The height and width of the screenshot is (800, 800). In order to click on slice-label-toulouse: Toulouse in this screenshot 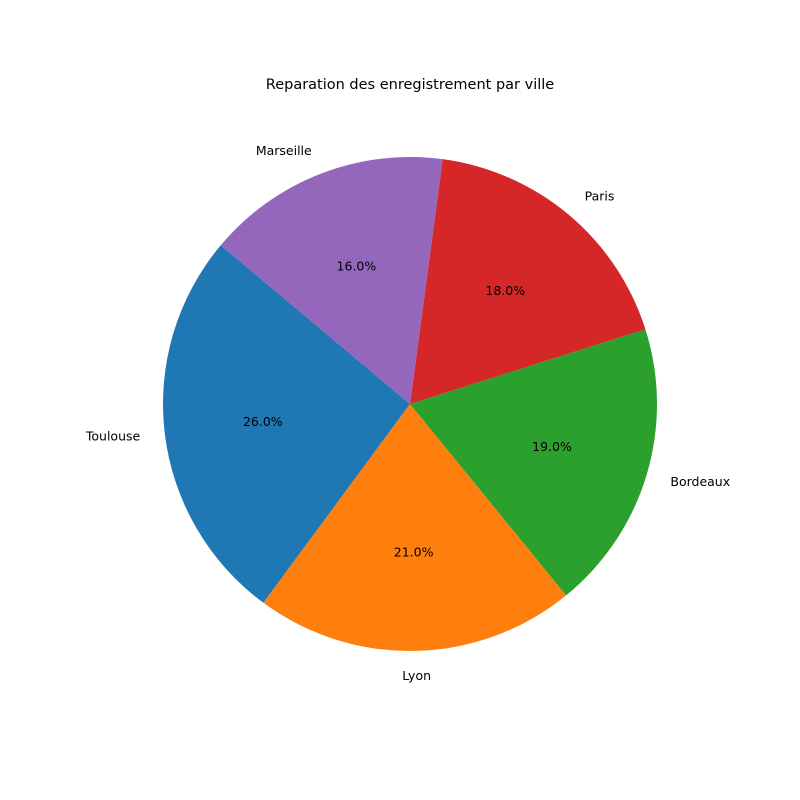, I will do `click(113, 436)`.